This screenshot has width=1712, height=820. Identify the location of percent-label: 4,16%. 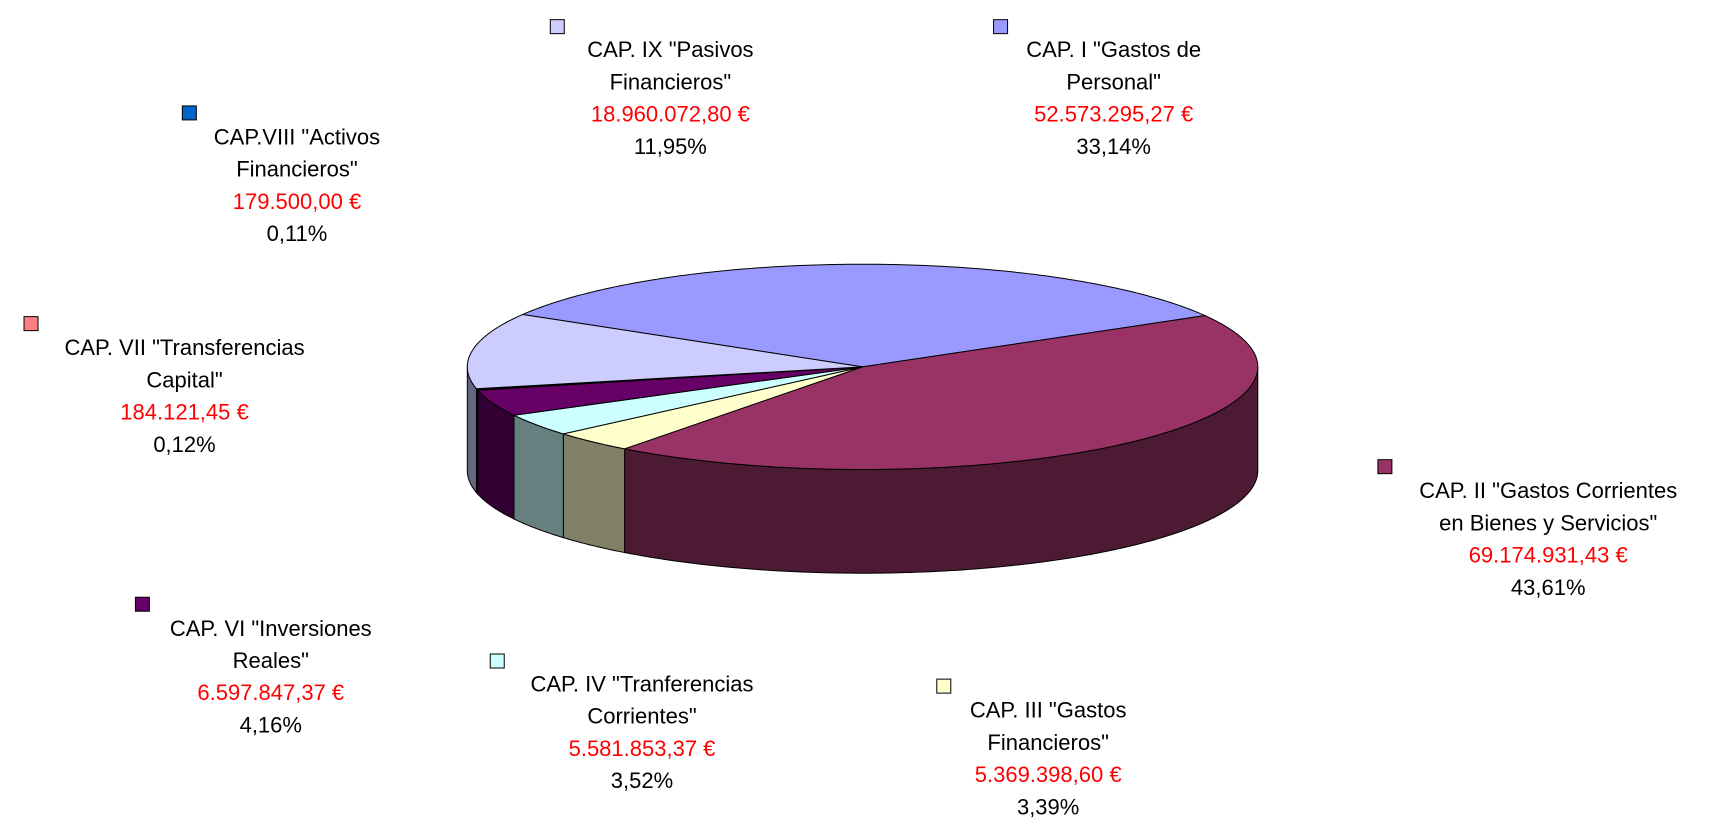
(271, 724).